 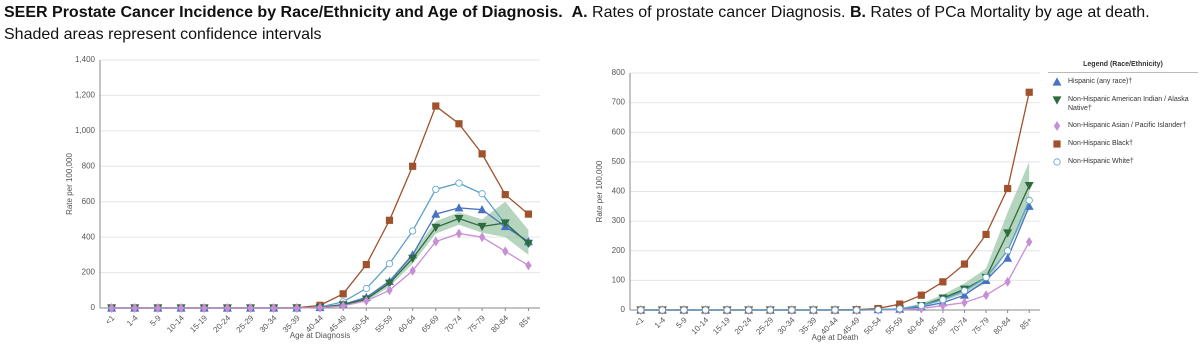 What do you see at coordinates (1100, 81) in the screenshot?
I see `legend-label: Hispanic (any race)†` at bounding box center [1100, 81].